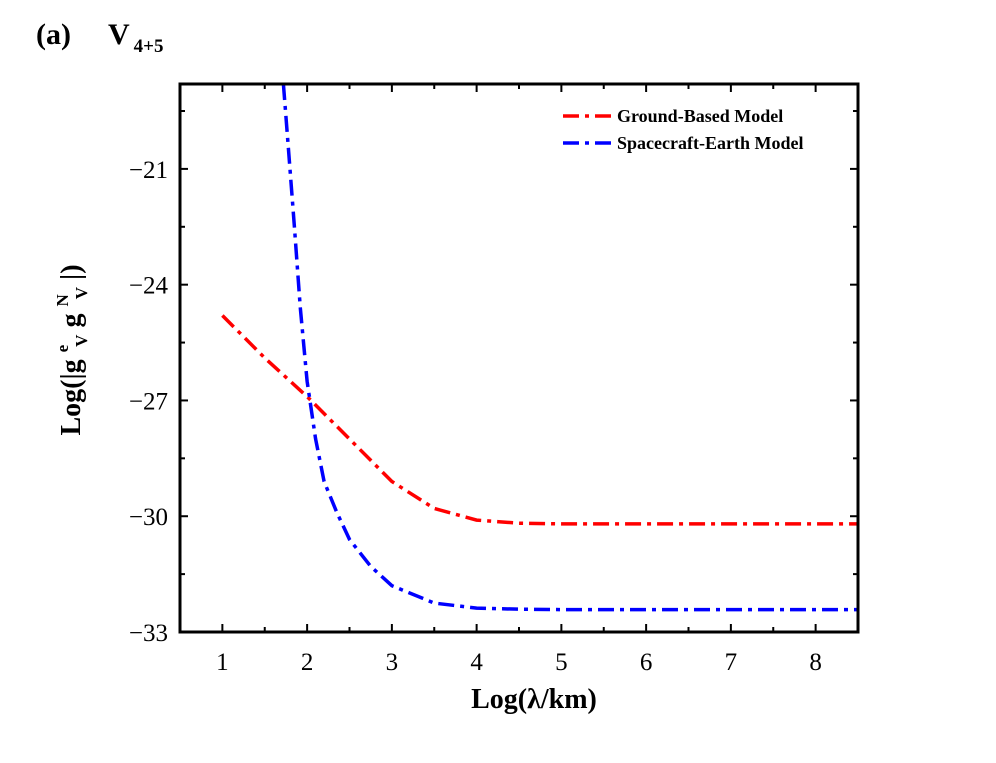 This screenshot has height=763, width=996. What do you see at coordinates (710, 143) in the screenshot?
I see `legend-label-spacecraft: Spacecraft-Earth Model` at bounding box center [710, 143].